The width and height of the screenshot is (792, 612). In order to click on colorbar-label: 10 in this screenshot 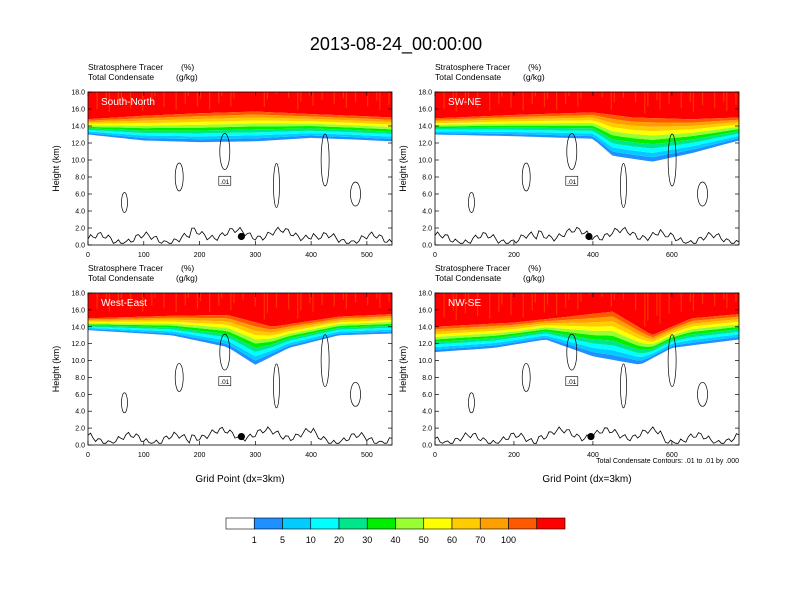, I will do `click(311, 540)`.